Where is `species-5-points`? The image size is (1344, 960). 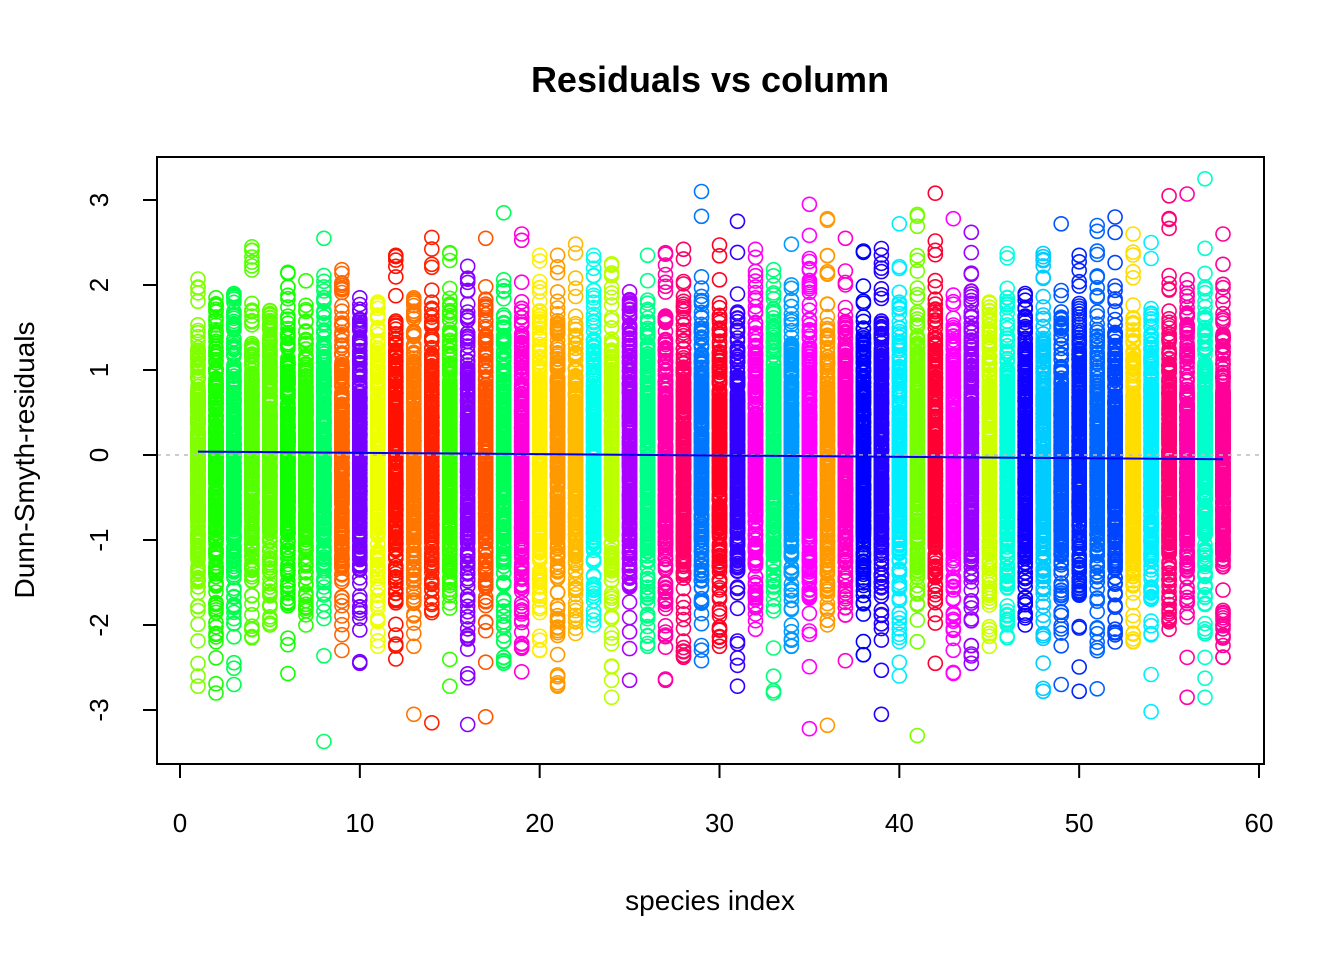 species-5-points is located at coordinates (270, 468).